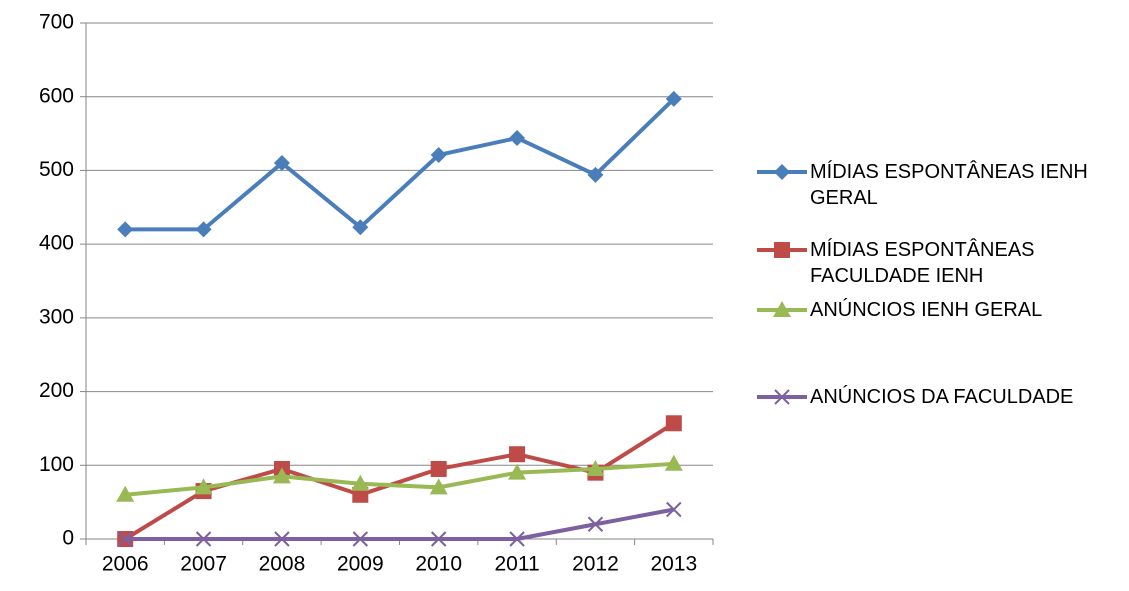 The image size is (1129, 591). What do you see at coordinates (438, 564) in the screenshot?
I see `x-tick-label: 2010` at bounding box center [438, 564].